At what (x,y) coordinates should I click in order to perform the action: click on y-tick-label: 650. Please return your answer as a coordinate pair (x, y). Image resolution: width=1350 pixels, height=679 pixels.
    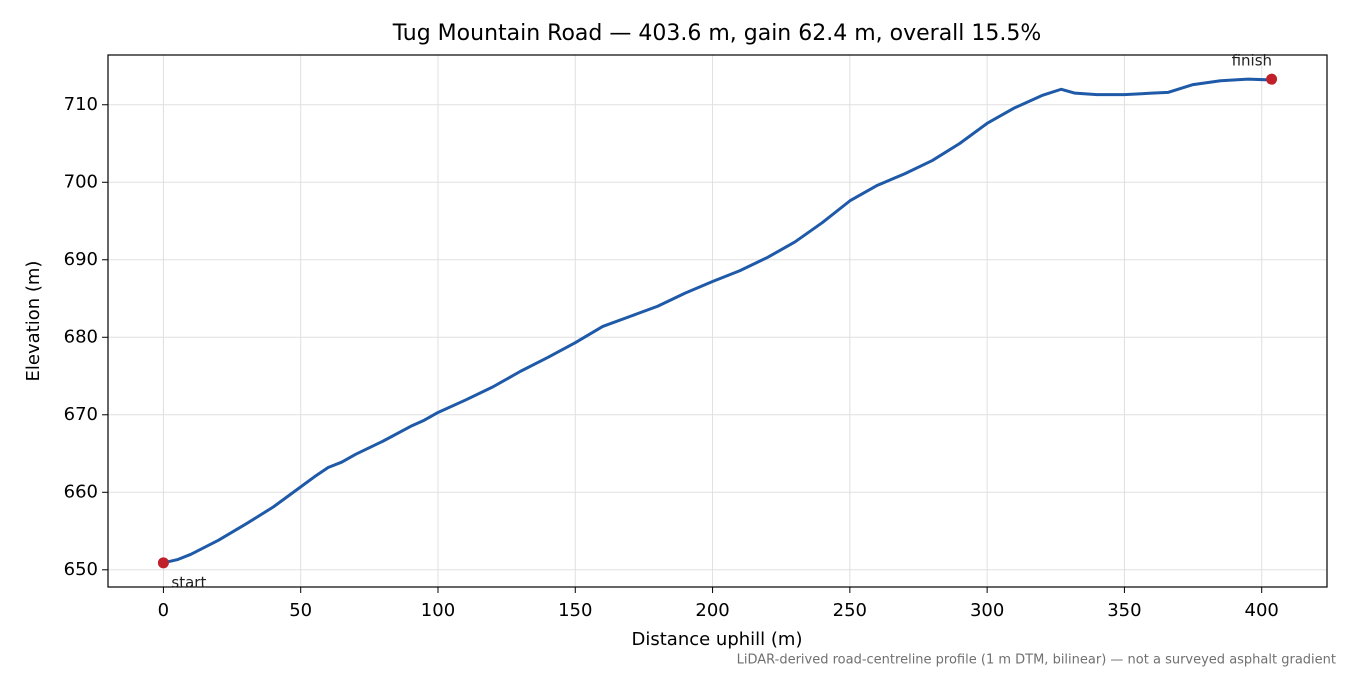
    Looking at the image, I should click on (81, 569).